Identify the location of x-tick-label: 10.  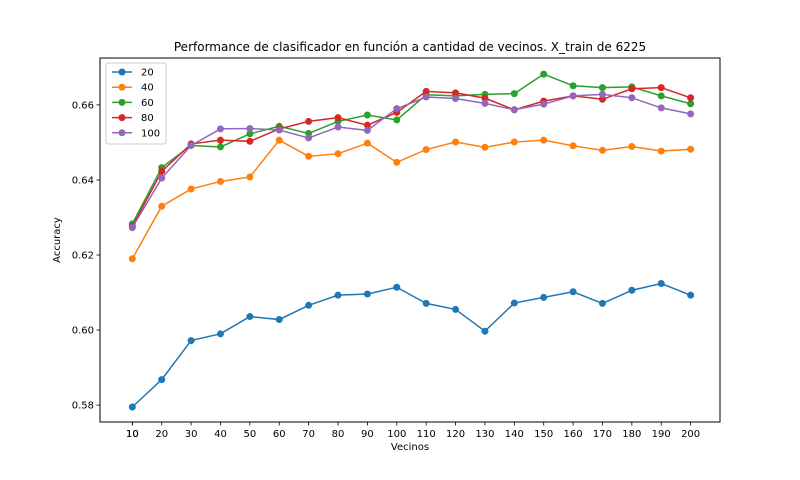
(132, 434).